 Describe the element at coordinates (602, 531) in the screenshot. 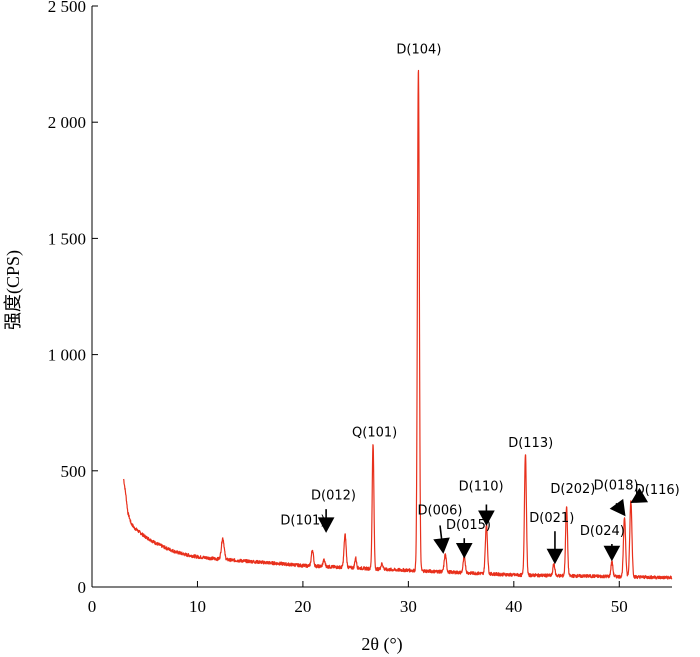

I see `peak-label: D(024)` at that location.